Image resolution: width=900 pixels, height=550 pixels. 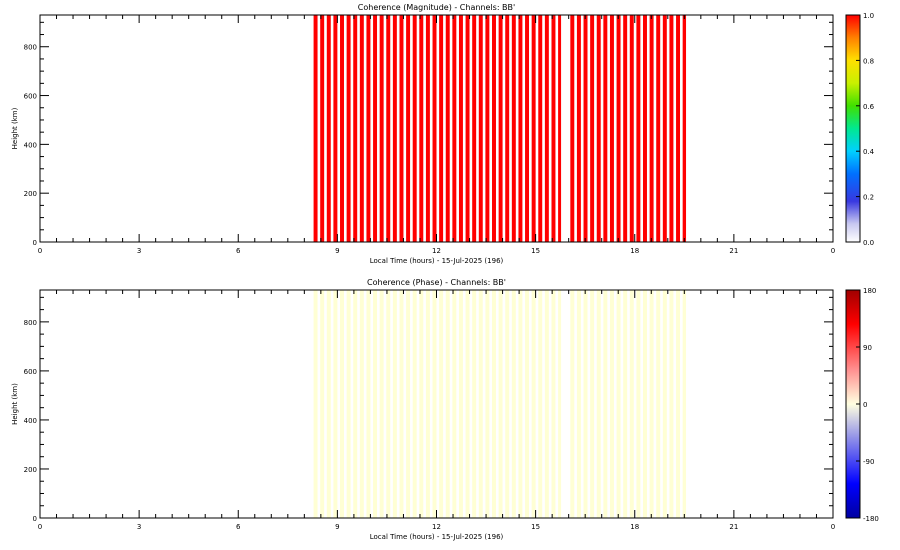 I want to click on x-axis-label: Local Time (hours) - 15-Jul-2025 (196), so click(x=437, y=261).